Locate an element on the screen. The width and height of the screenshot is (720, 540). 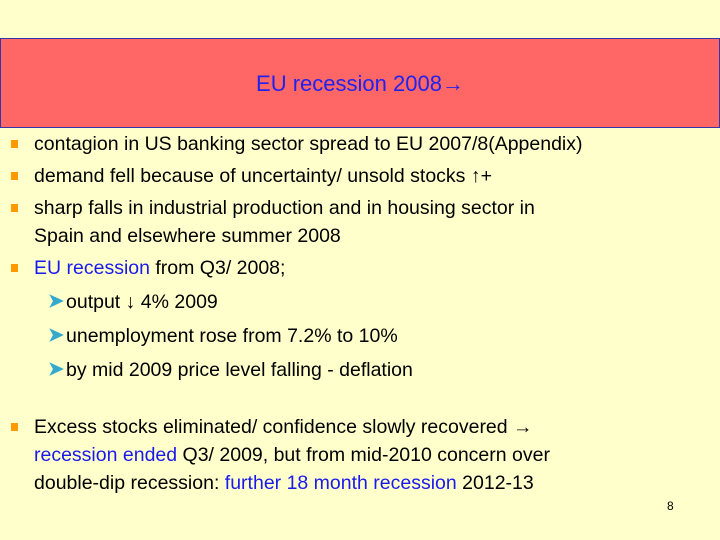
bullet-item: EU recession from Q3/ 2008; is located at coordinates (362, 268).